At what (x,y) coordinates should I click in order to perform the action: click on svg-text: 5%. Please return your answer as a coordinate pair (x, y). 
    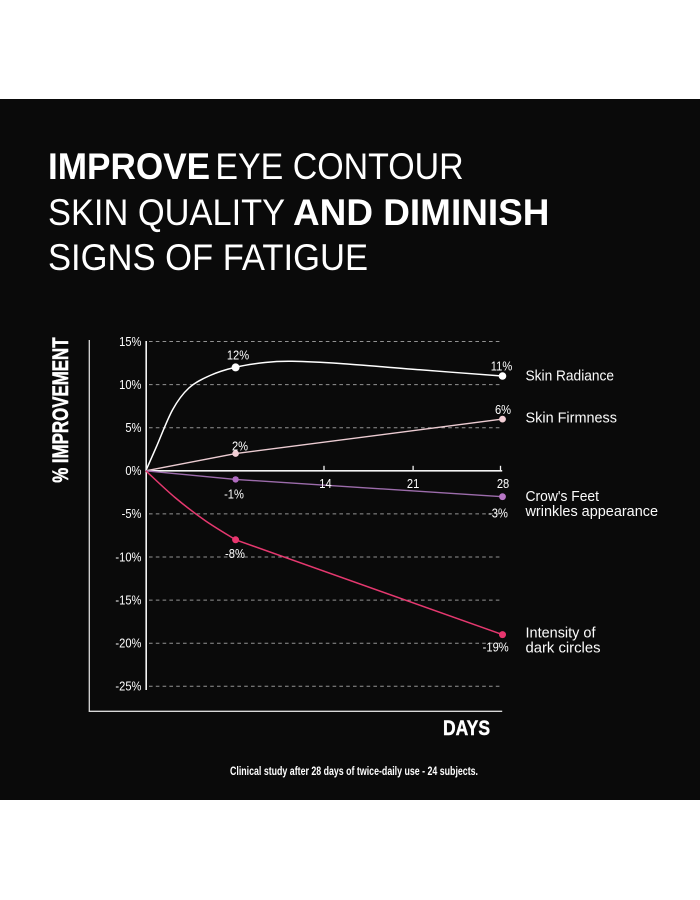
    Looking at the image, I should click on (133, 427).